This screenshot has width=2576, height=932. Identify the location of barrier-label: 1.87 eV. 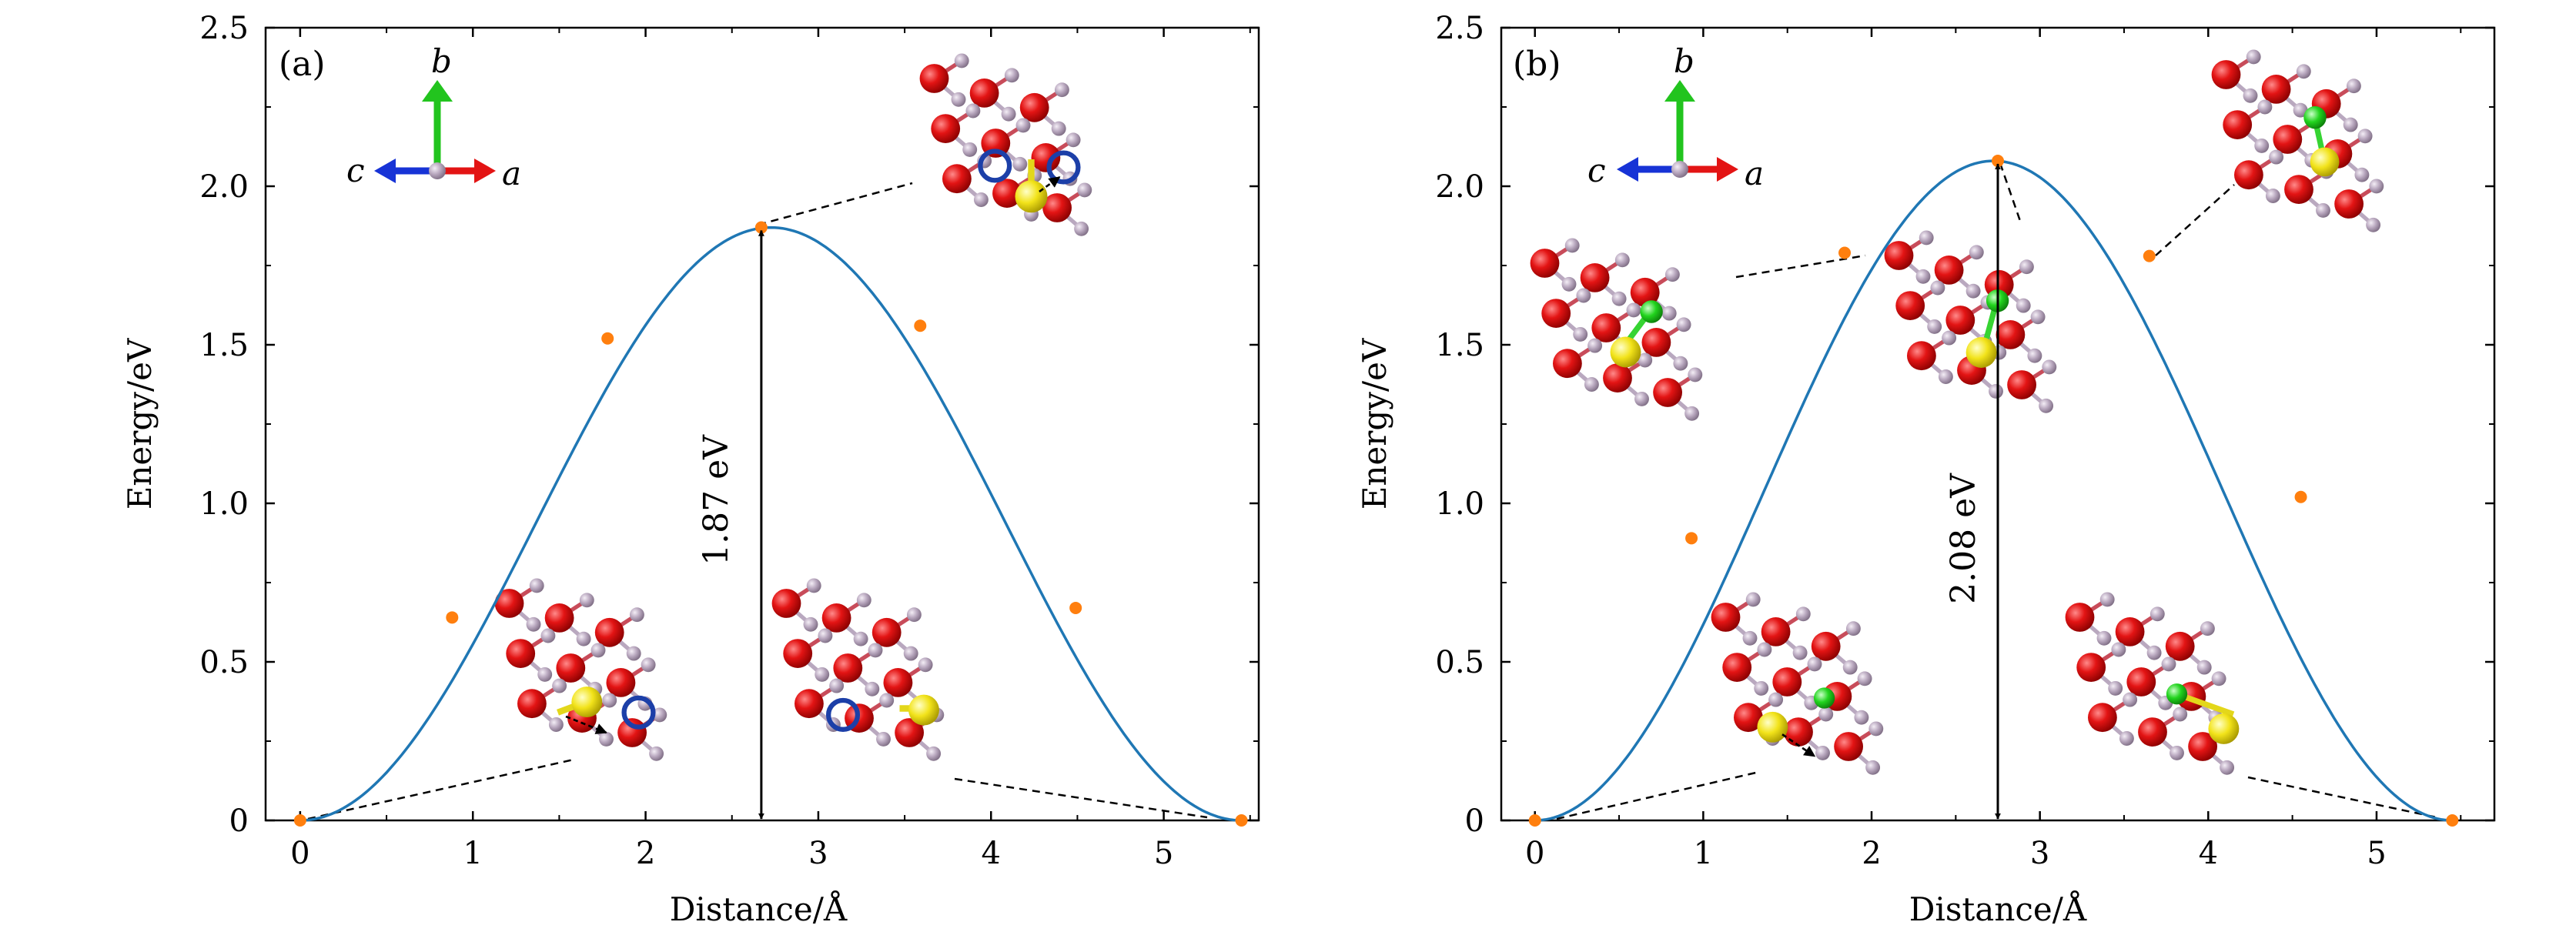
(717, 500).